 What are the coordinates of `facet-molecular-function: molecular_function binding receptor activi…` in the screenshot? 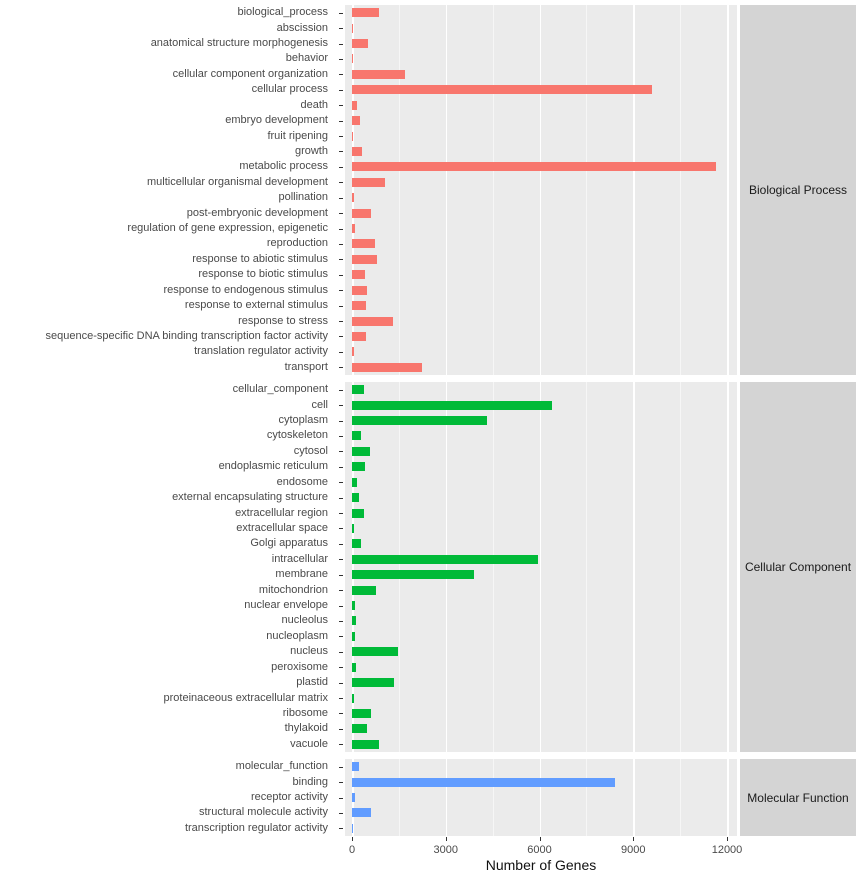 It's located at (428, 798).